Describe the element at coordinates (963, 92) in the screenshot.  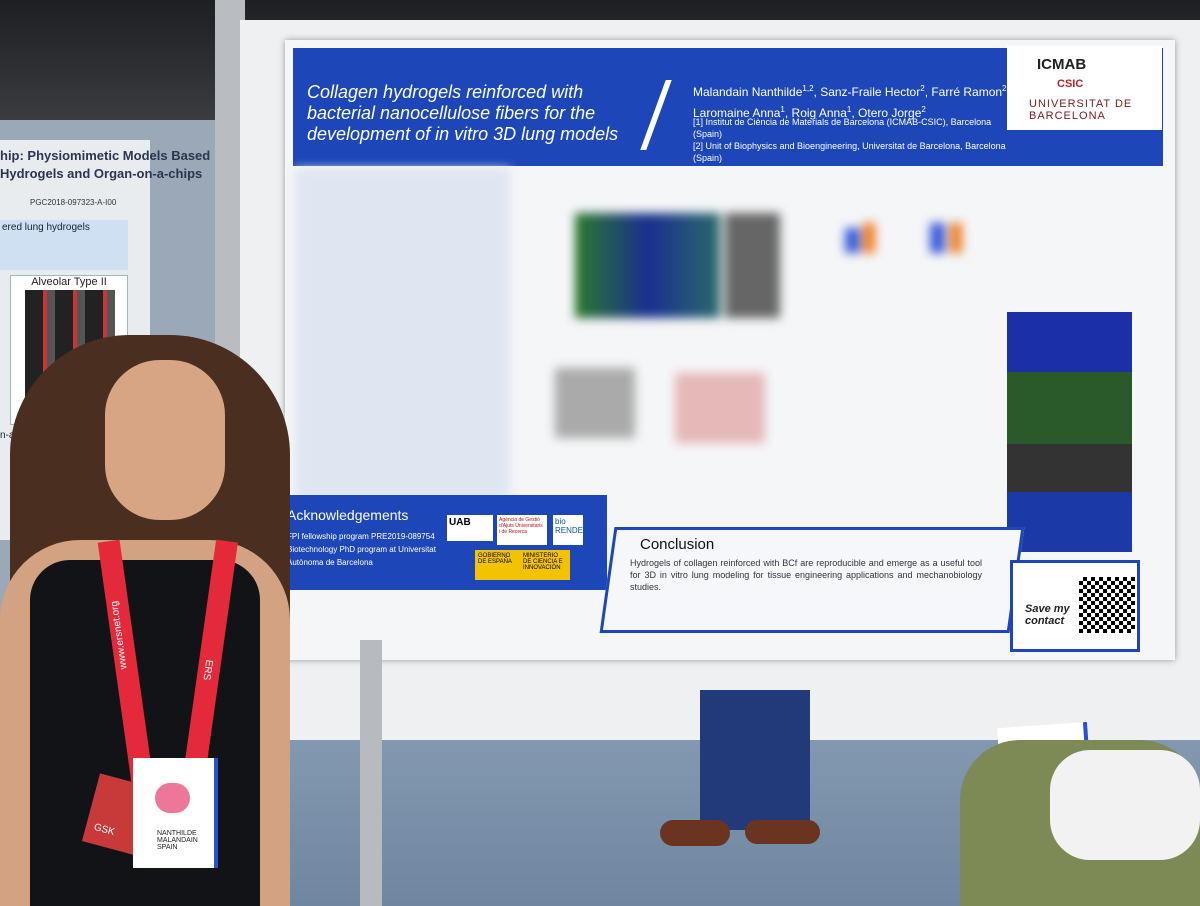
I see `author: , Farré Ramon` at that location.